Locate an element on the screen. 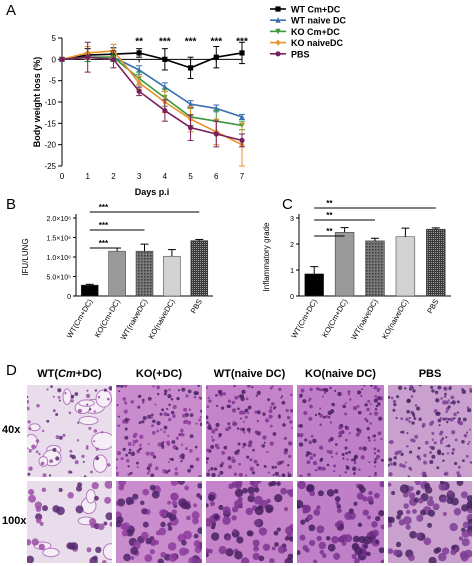 The image size is (474, 566). tissue-texture is located at coordinates (69, 431).